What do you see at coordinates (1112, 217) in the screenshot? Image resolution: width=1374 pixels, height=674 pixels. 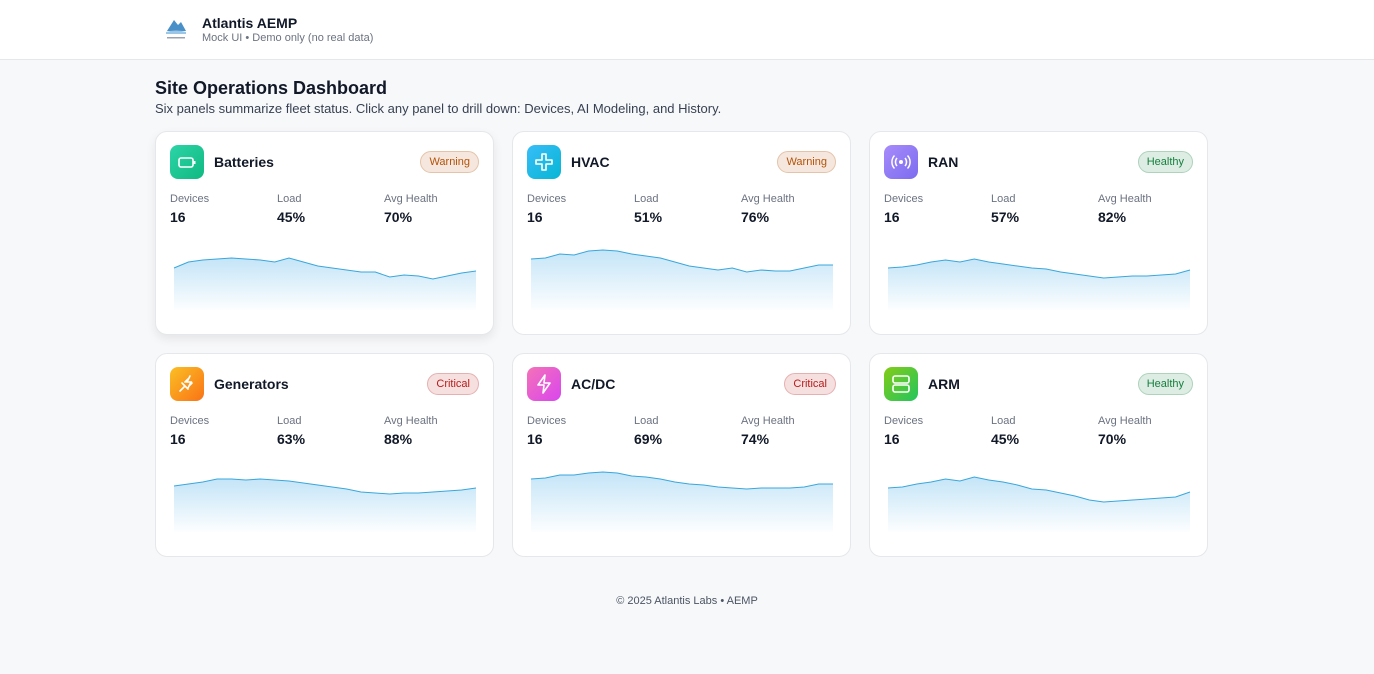 I see `stat-value: 82%` at bounding box center [1112, 217].